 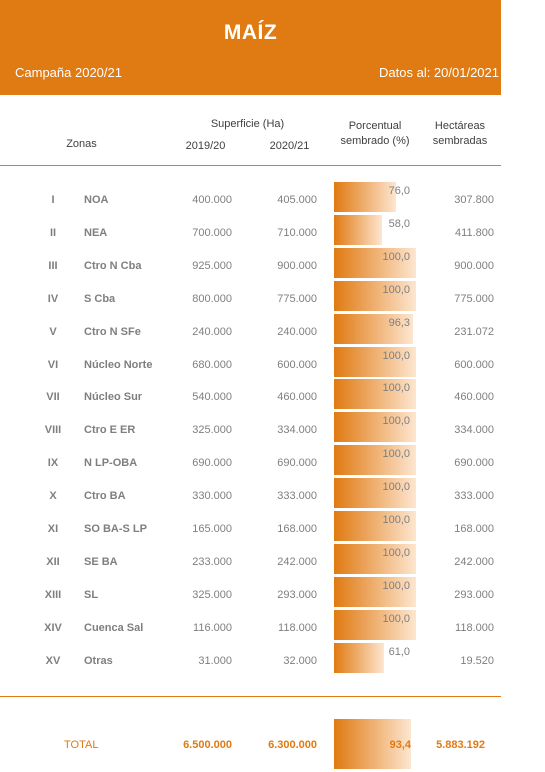 I want to click on total-percentage-bar, so click(x=372, y=744).